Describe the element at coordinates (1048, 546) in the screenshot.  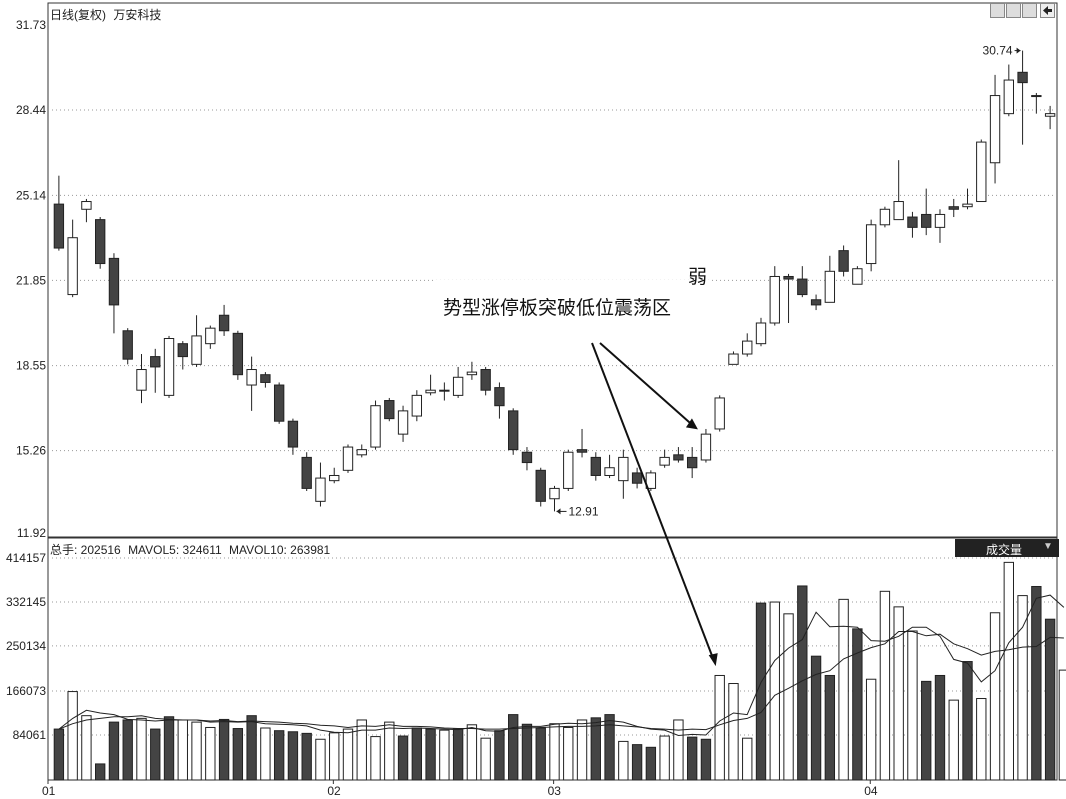
I see `triangle-down-icon: ▼` at that location.